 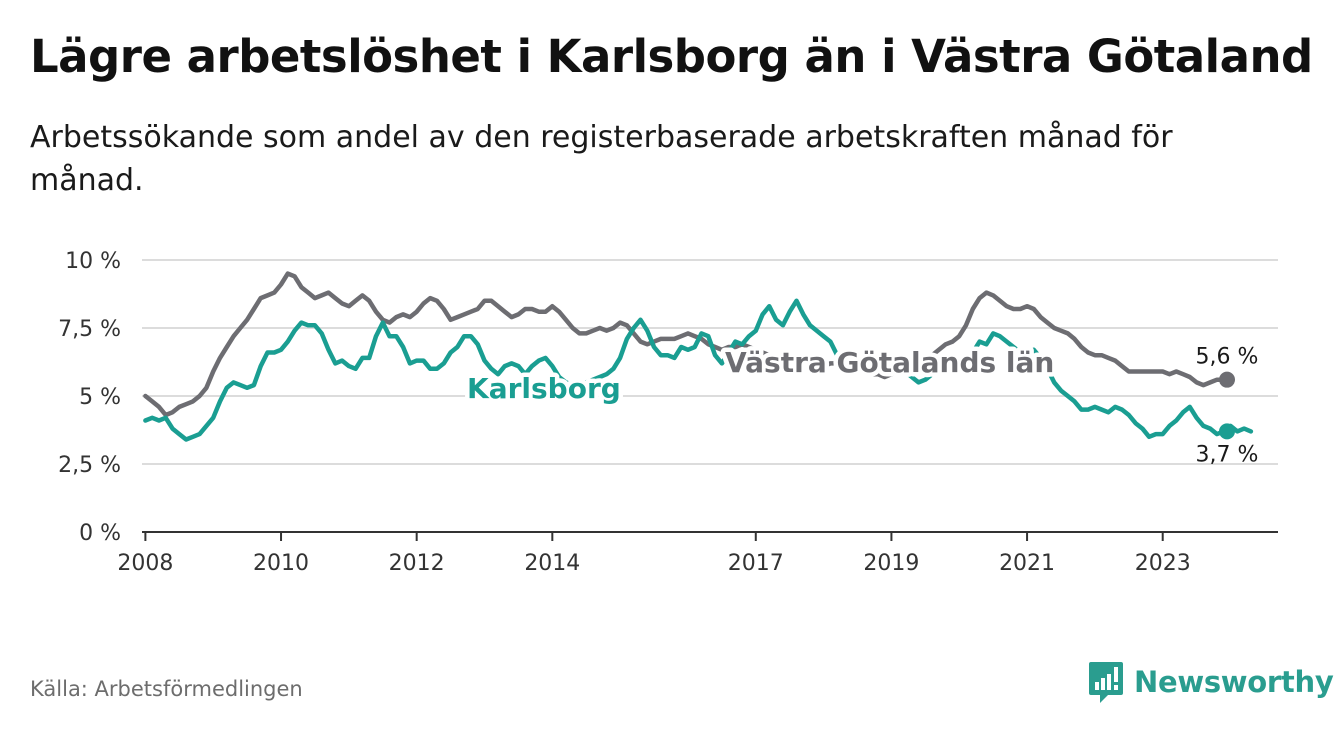 I want to click on y-tick-label: 10 %, so click(x=93, y=261).